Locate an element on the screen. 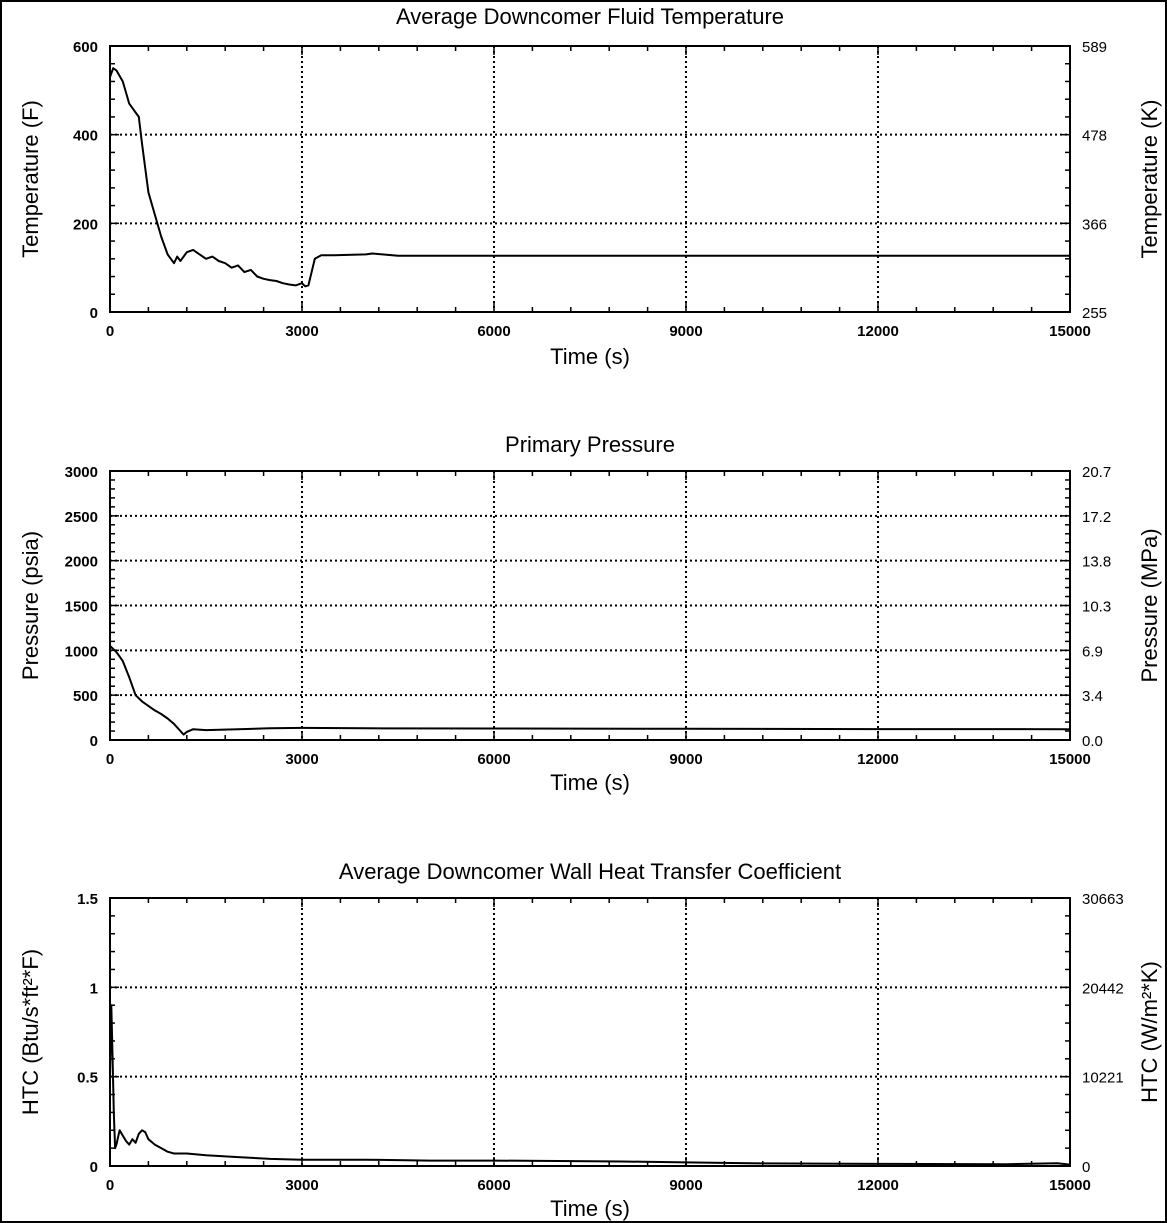 This screenshot has height=1223, width=1167. y-right-tick-label: 20.7 is located at coordinates (1096, 472).